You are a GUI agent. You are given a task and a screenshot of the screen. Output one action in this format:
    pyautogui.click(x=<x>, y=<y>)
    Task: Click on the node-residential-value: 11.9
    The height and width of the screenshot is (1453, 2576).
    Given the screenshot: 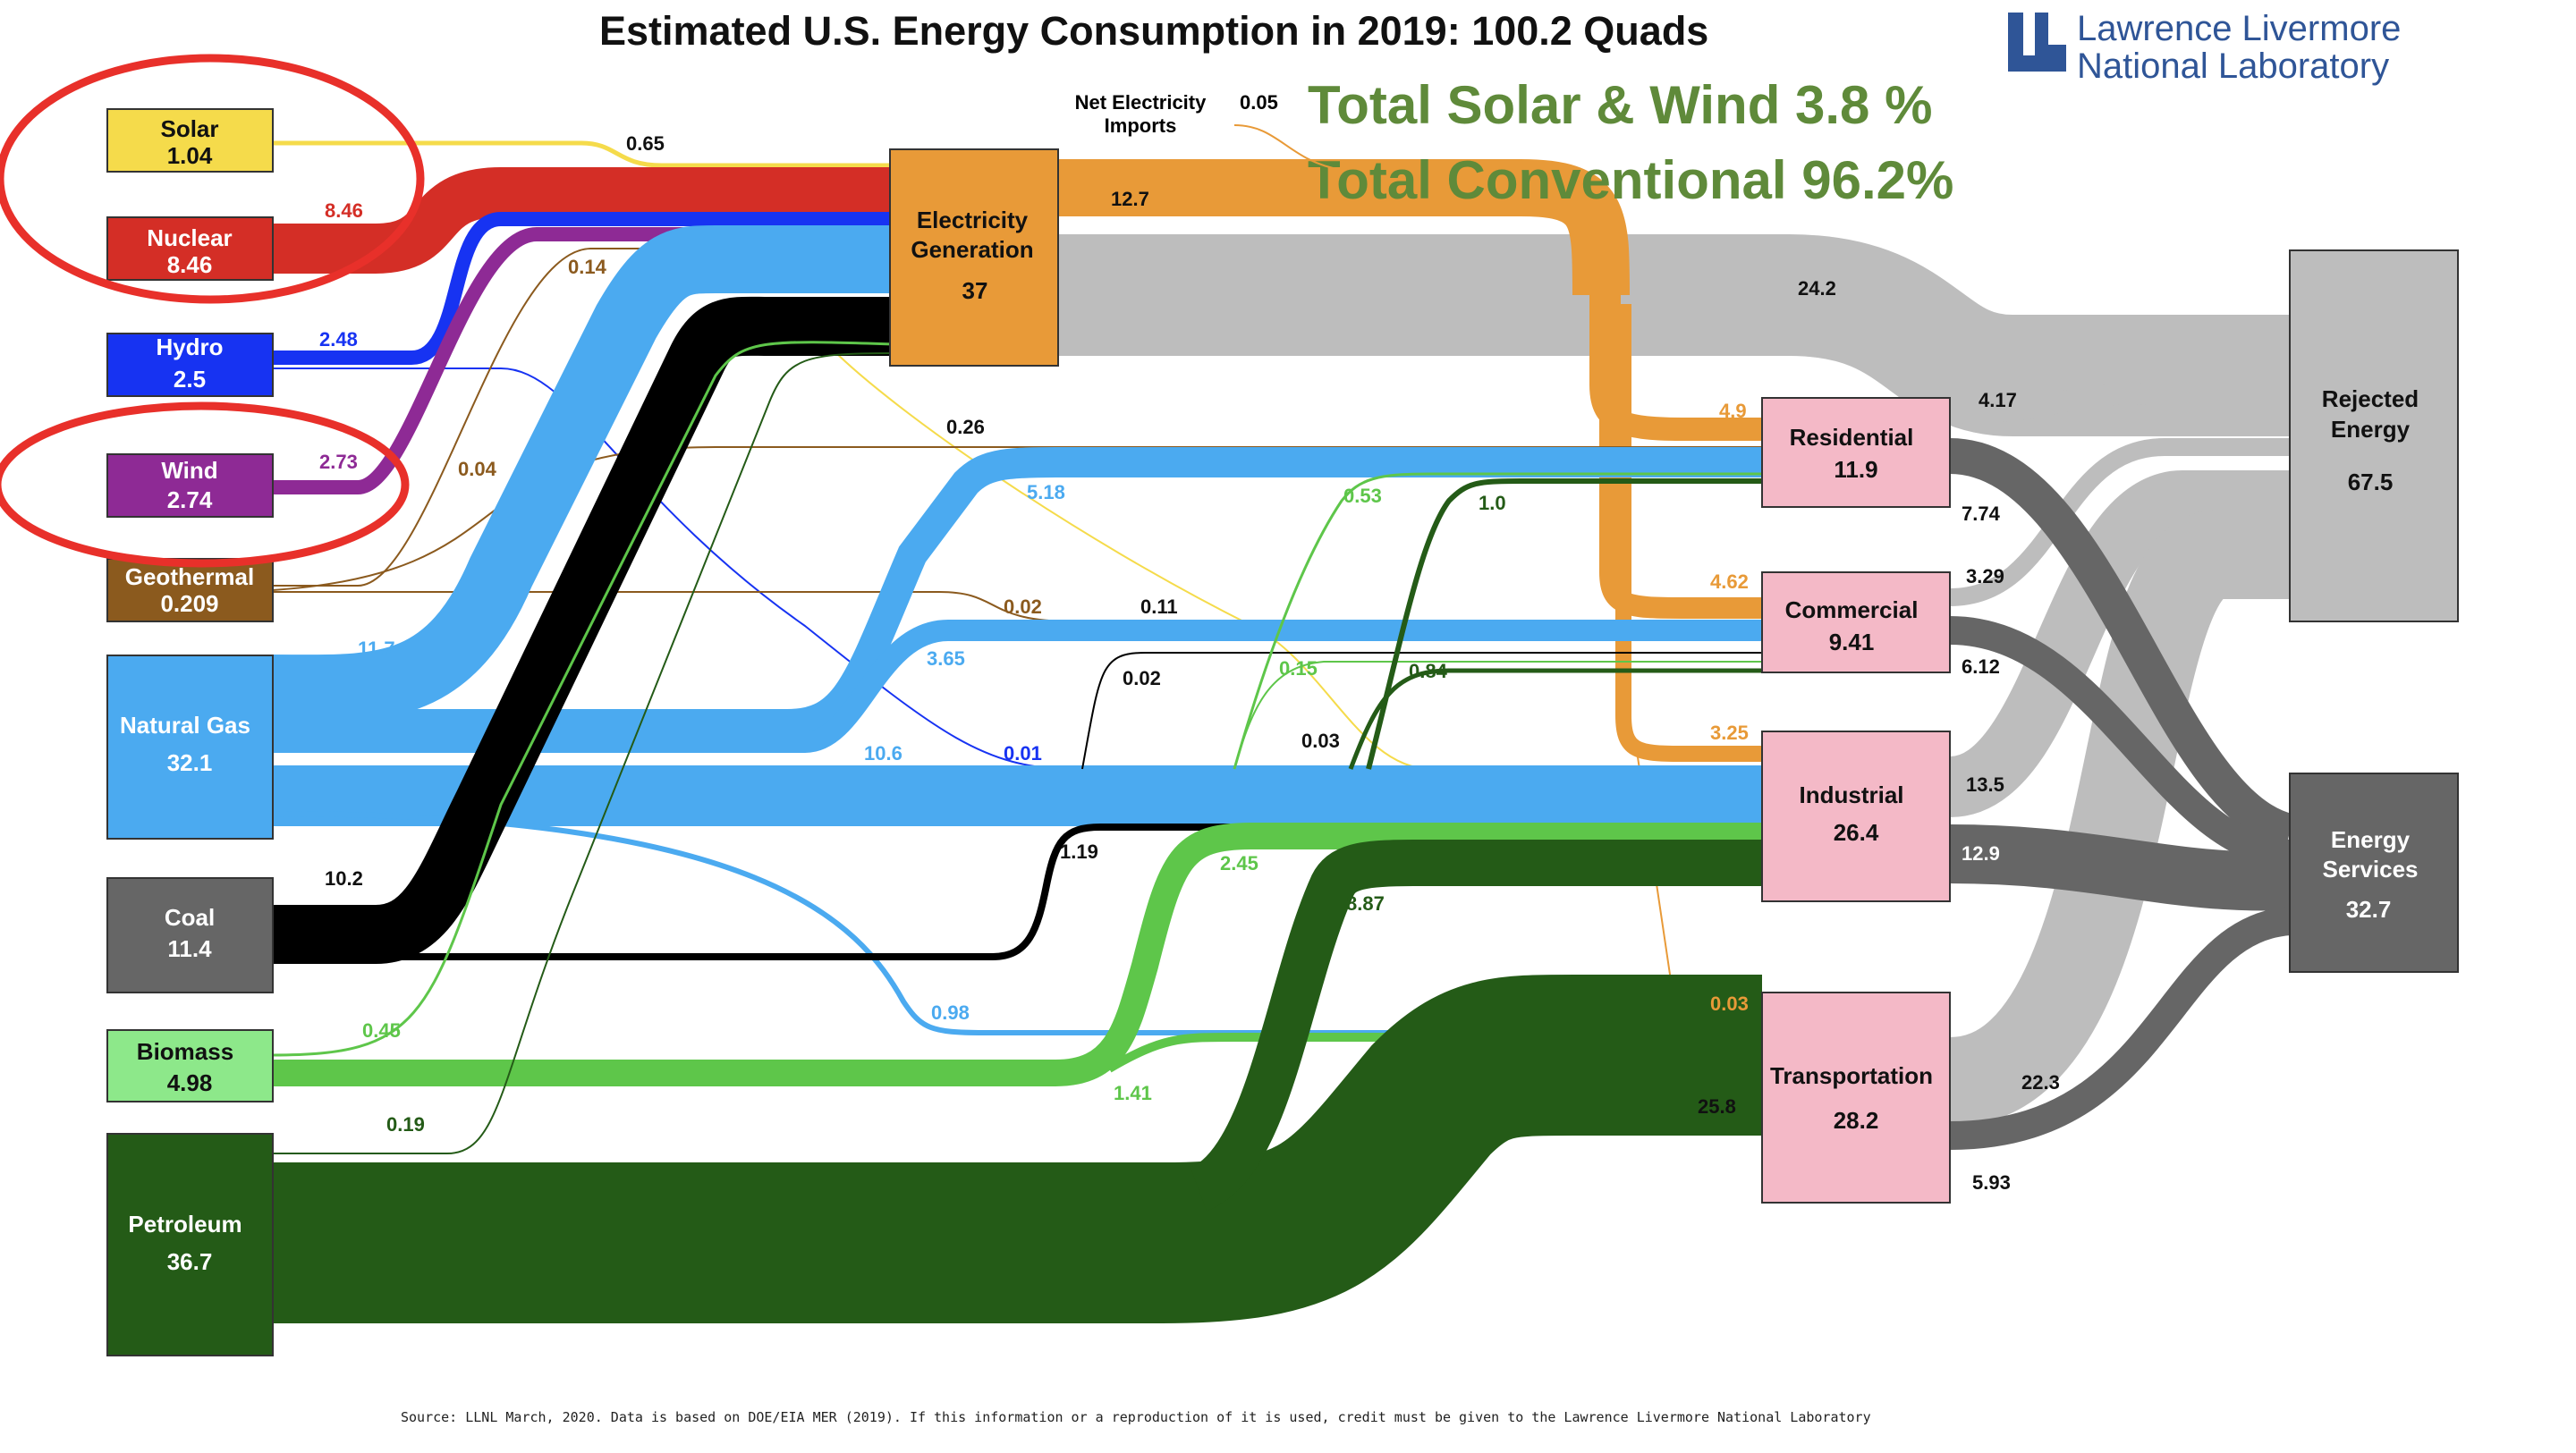 What is the action you would take?
    pyautogui.click(x=1855, y=470)
    